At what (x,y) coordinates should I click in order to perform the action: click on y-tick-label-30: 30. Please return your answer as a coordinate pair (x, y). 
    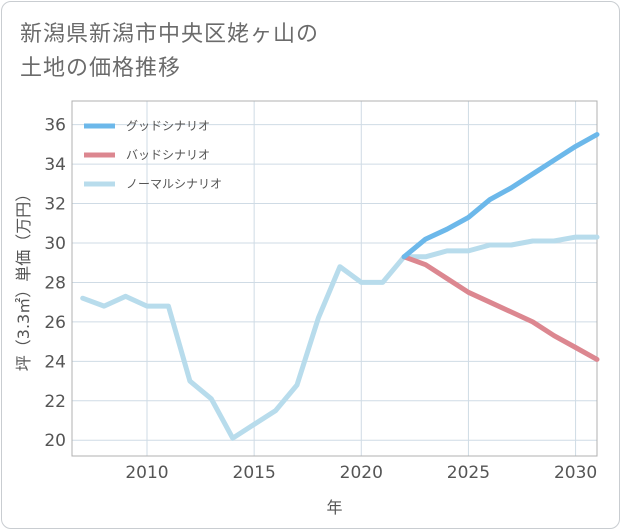
    Looking at the image, I should click on (55, 244).